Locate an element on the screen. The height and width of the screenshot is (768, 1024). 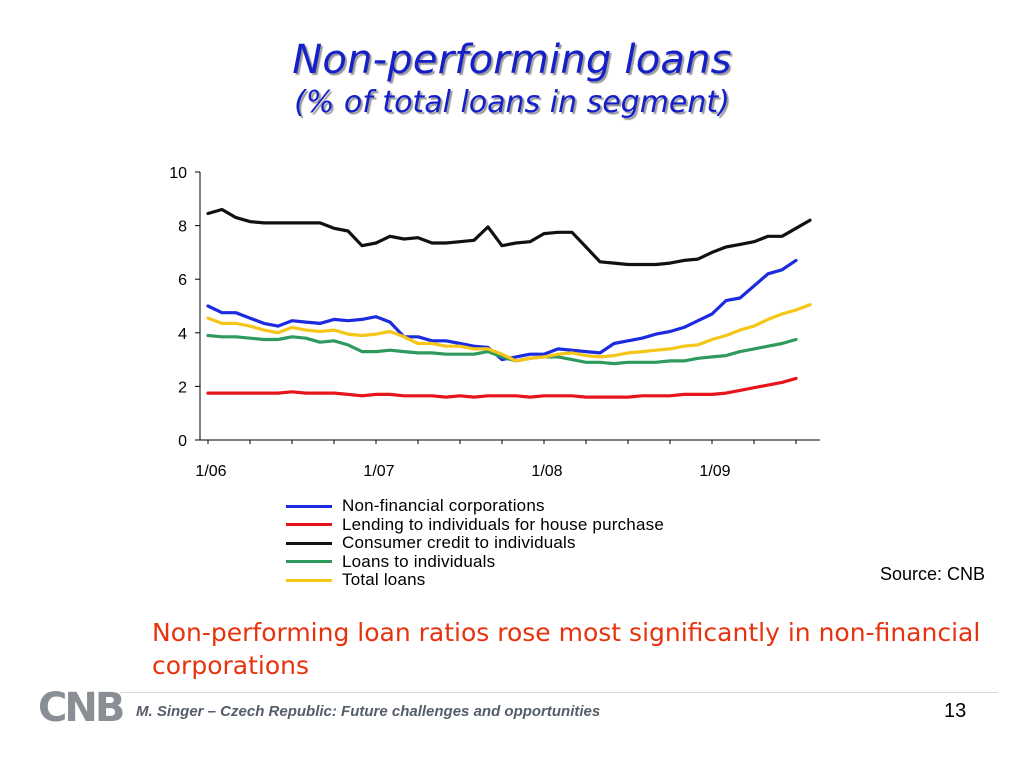
legend-label: Non-financial corporations is located at coordinates (443, 506).